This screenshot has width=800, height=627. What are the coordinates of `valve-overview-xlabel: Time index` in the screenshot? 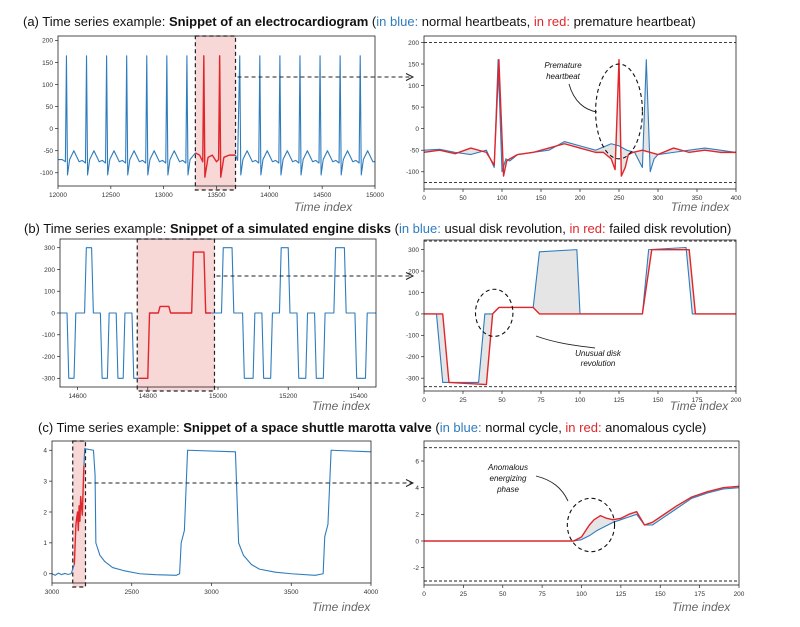 It's located at (342, 607).